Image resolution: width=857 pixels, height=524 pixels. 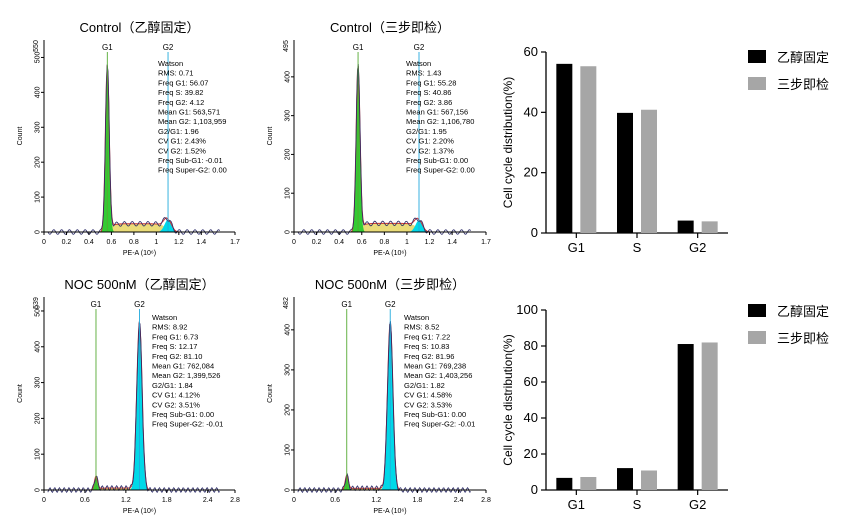 What do you see at coordinates (96, 304) in the screenshot?
I see `g1-marker-label: G1` at bounding box center [96, 304].